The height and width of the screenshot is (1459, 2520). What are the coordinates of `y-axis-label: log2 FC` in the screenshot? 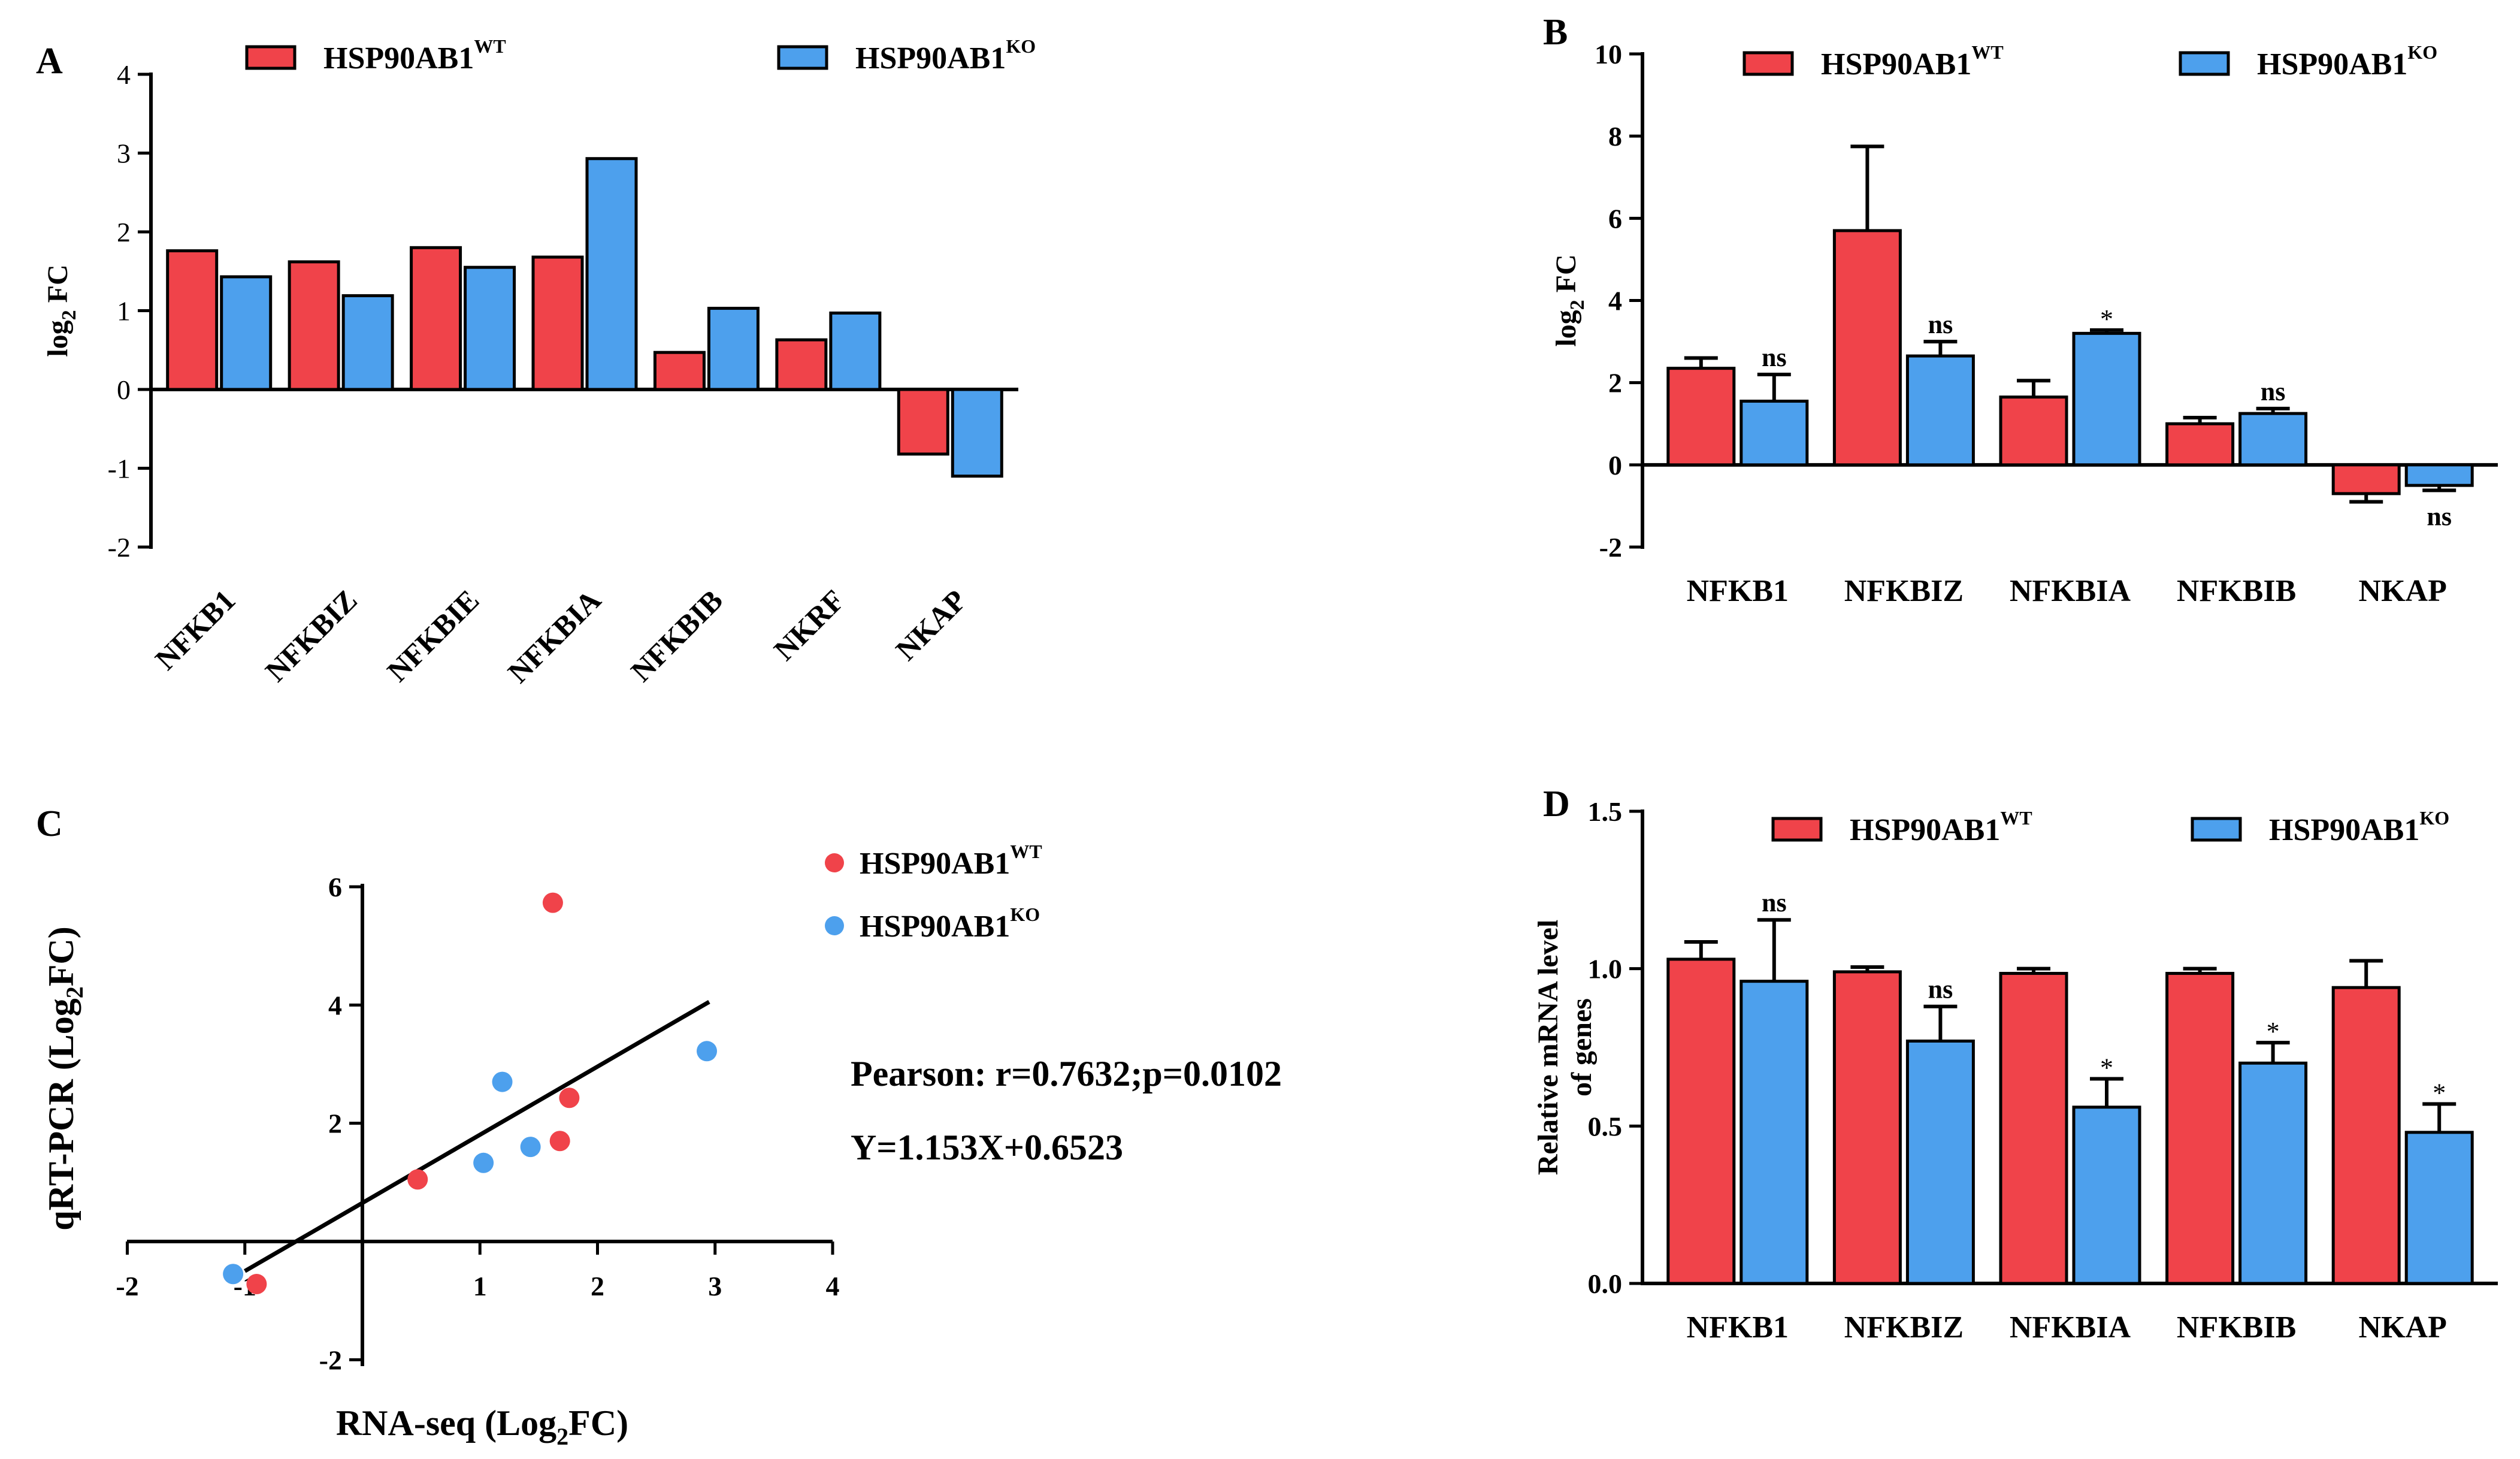 It's located at (1569, 300).